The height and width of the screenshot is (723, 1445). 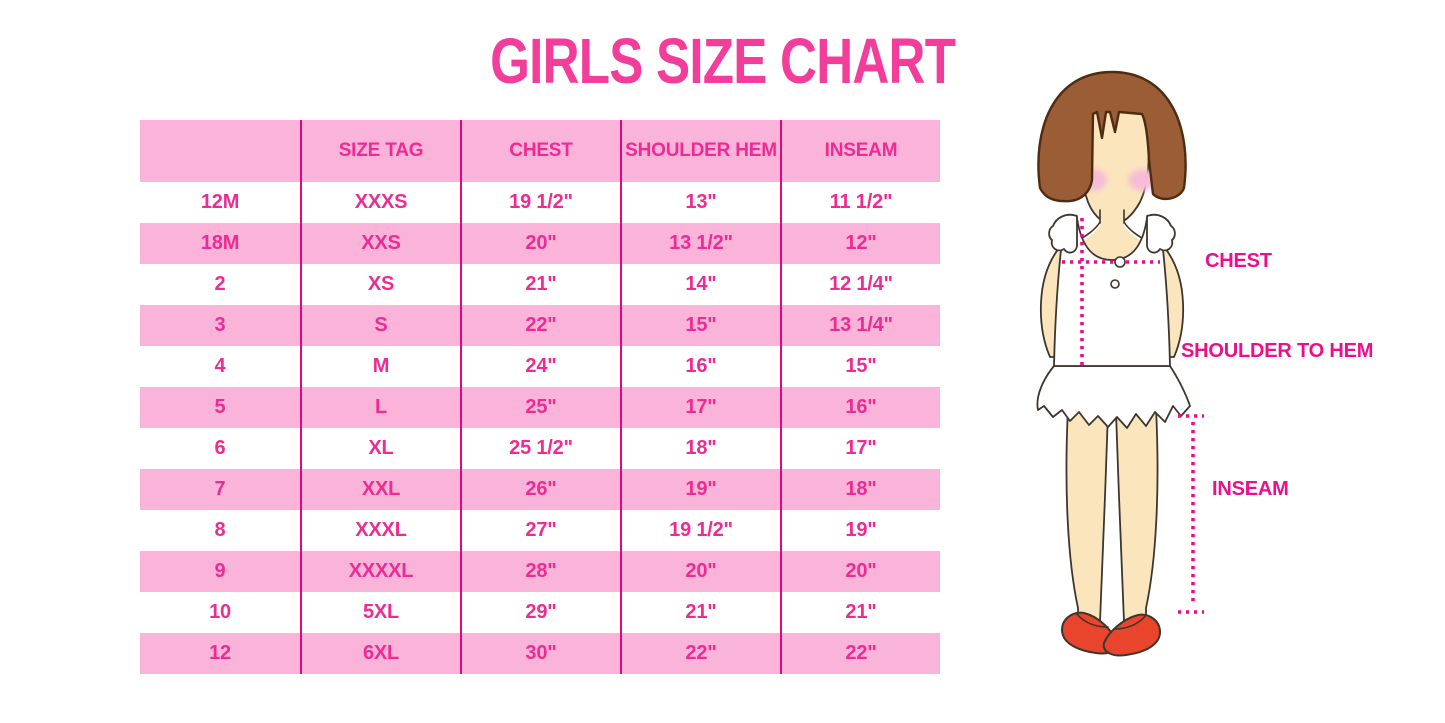 What do you see at coordinates (220, 151) in the screenshot?
I see `column-header` at bounding box center [220, 151].